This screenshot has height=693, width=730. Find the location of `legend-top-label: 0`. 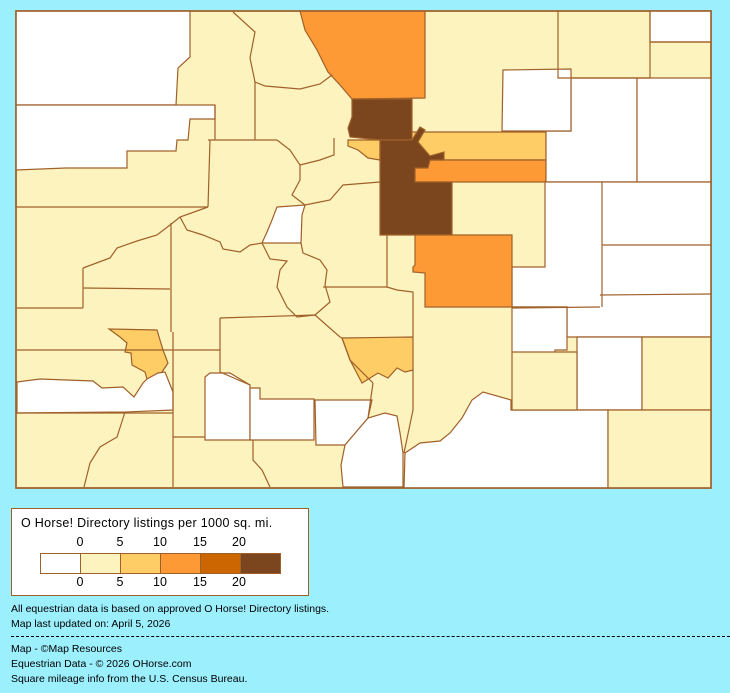

legend-top-label: 0 is located at coordinates (80, 542).